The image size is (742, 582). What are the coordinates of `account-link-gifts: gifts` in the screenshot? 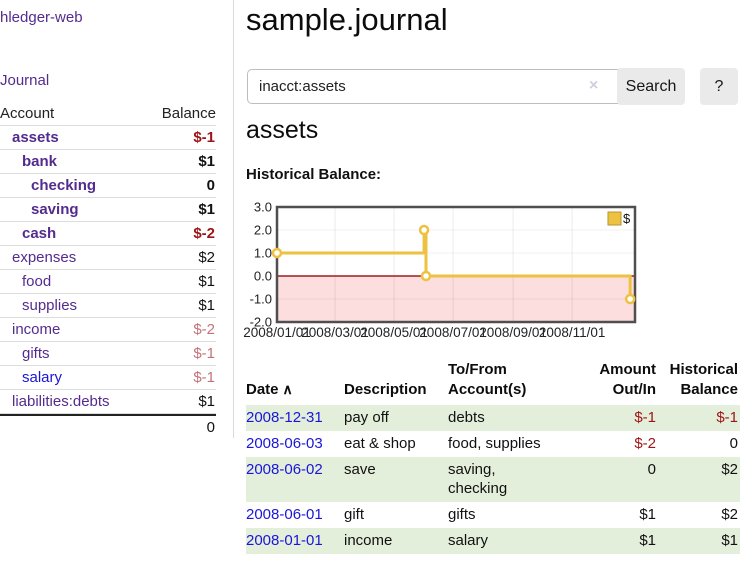 It's located at (36, 353).